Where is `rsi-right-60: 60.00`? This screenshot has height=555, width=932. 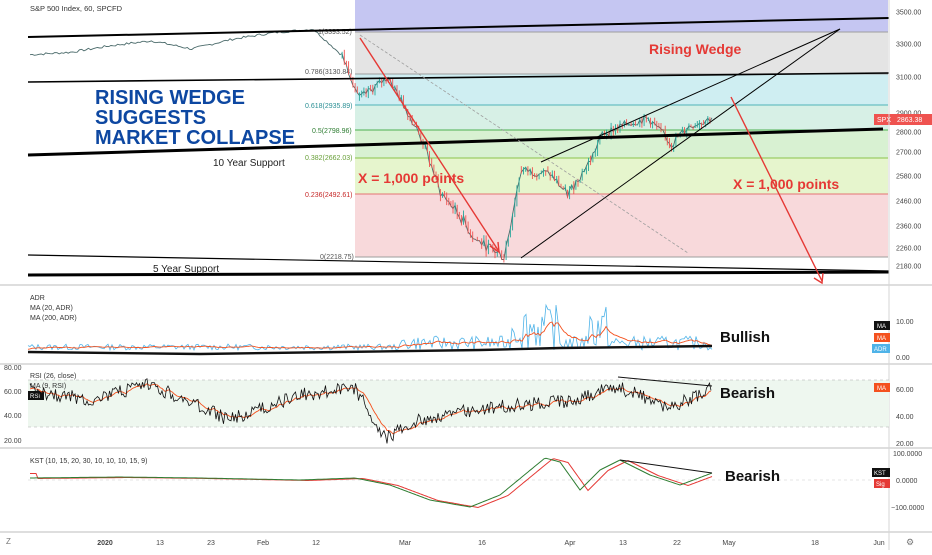 rsi-right-60: 60.00 is located at coordinates (905, 390).